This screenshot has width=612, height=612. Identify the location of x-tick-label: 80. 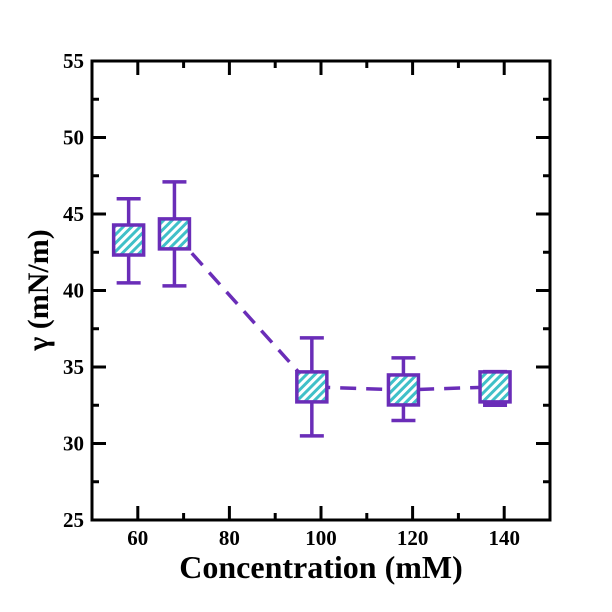
(229, 538).